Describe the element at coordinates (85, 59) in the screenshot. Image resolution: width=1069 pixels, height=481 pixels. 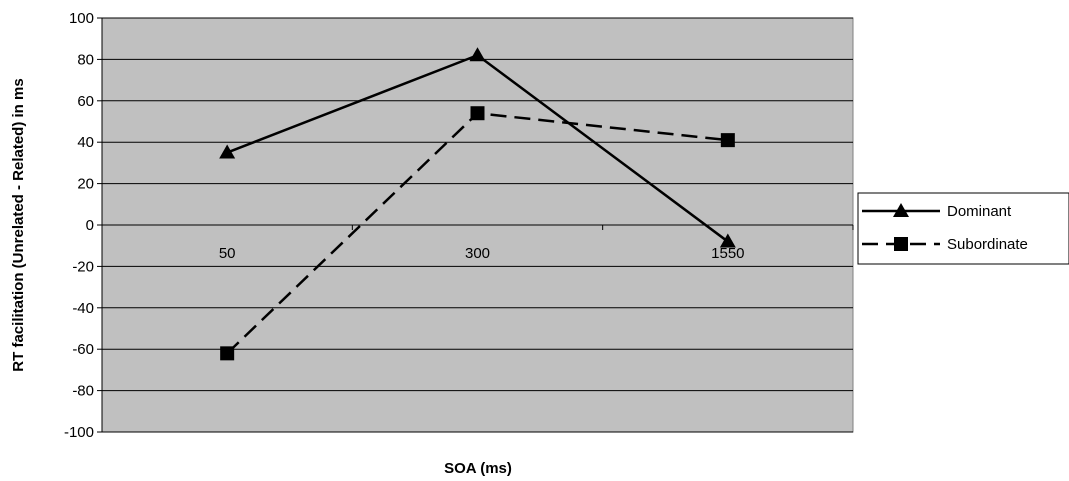
I see `y-tick-label: 80` at that location.